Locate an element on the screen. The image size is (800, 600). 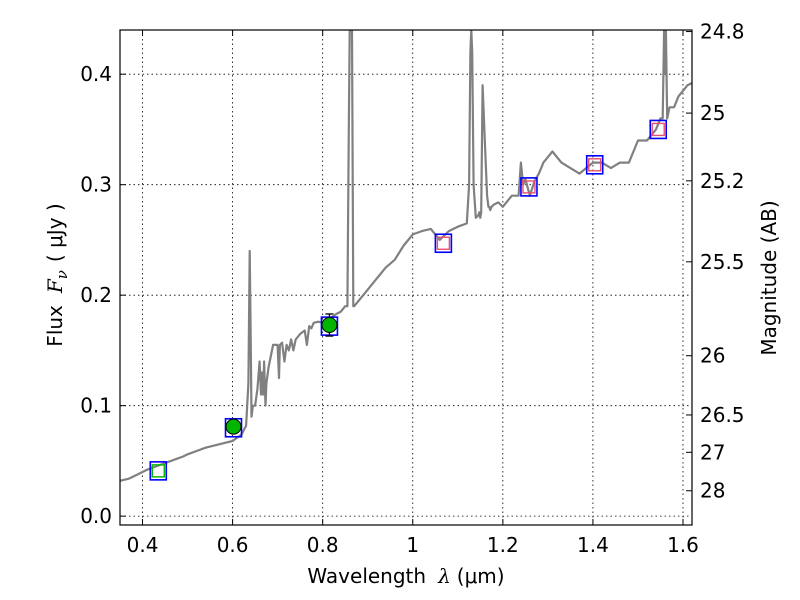
red-1.07 is located at coordinates (443, 243).